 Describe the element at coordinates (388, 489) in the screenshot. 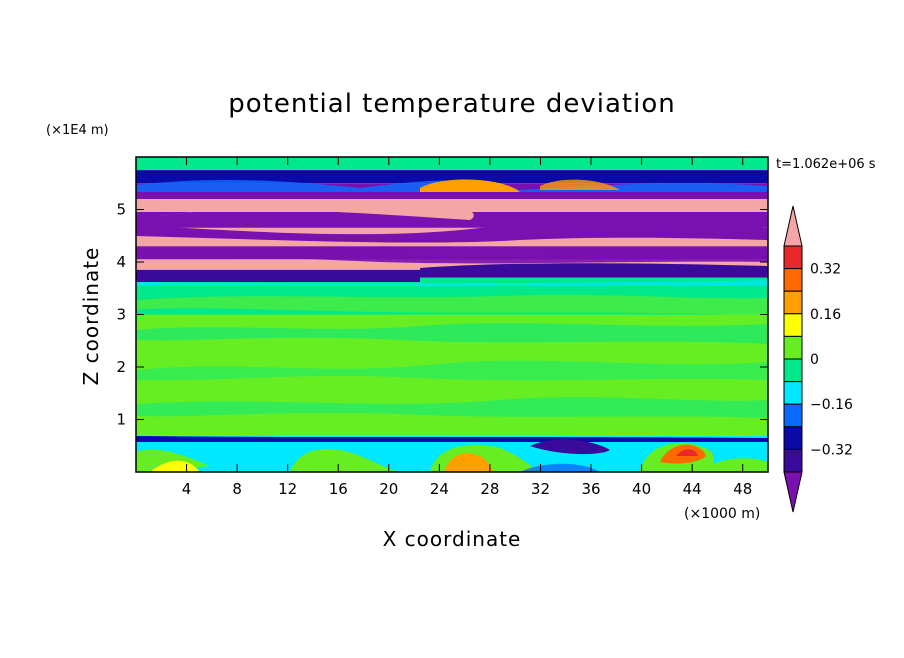

I see `x-tick-label: 20` at that location.